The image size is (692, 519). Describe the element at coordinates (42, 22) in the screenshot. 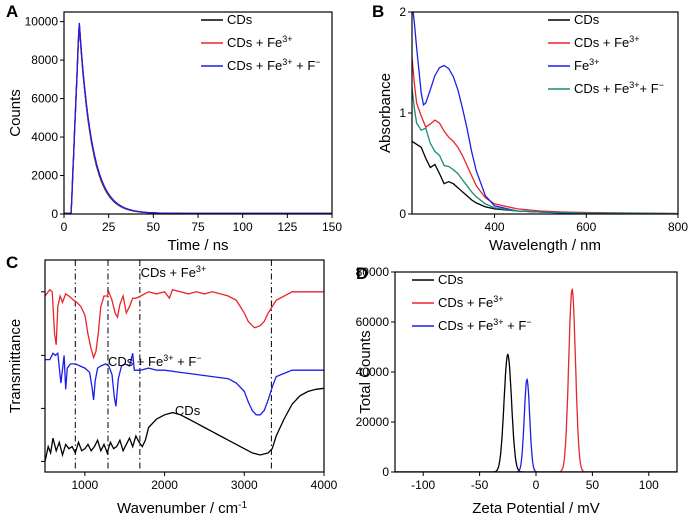

I see `y-tick-label: 10000` at that location.